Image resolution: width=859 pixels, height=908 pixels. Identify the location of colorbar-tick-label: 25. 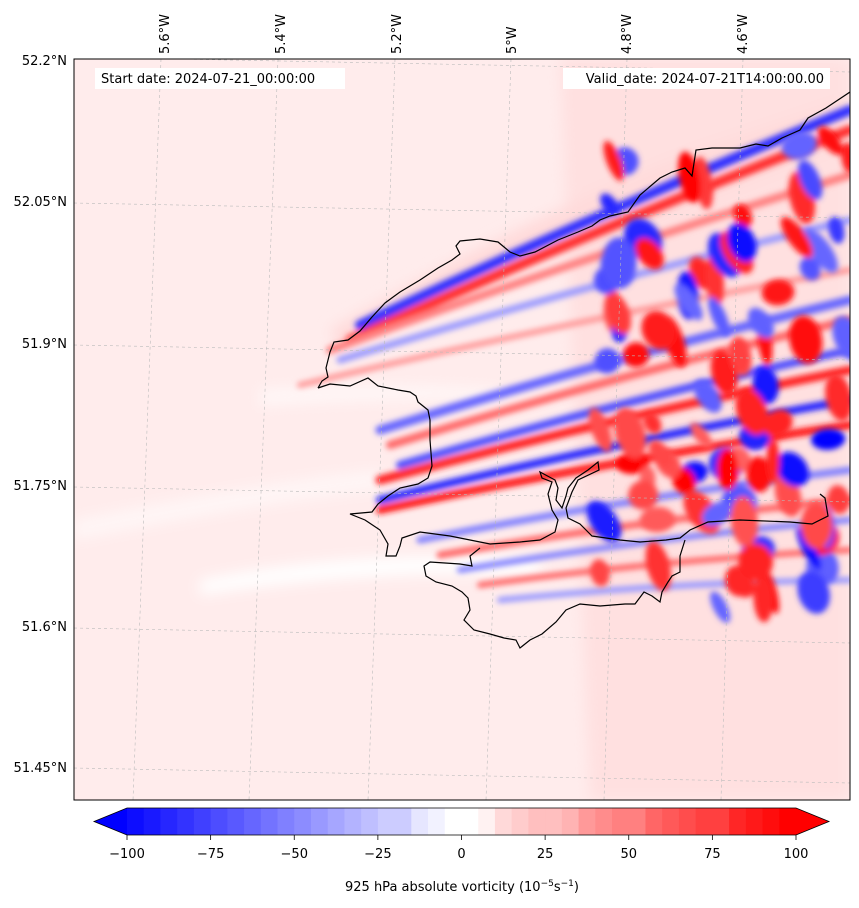
(545, 854).